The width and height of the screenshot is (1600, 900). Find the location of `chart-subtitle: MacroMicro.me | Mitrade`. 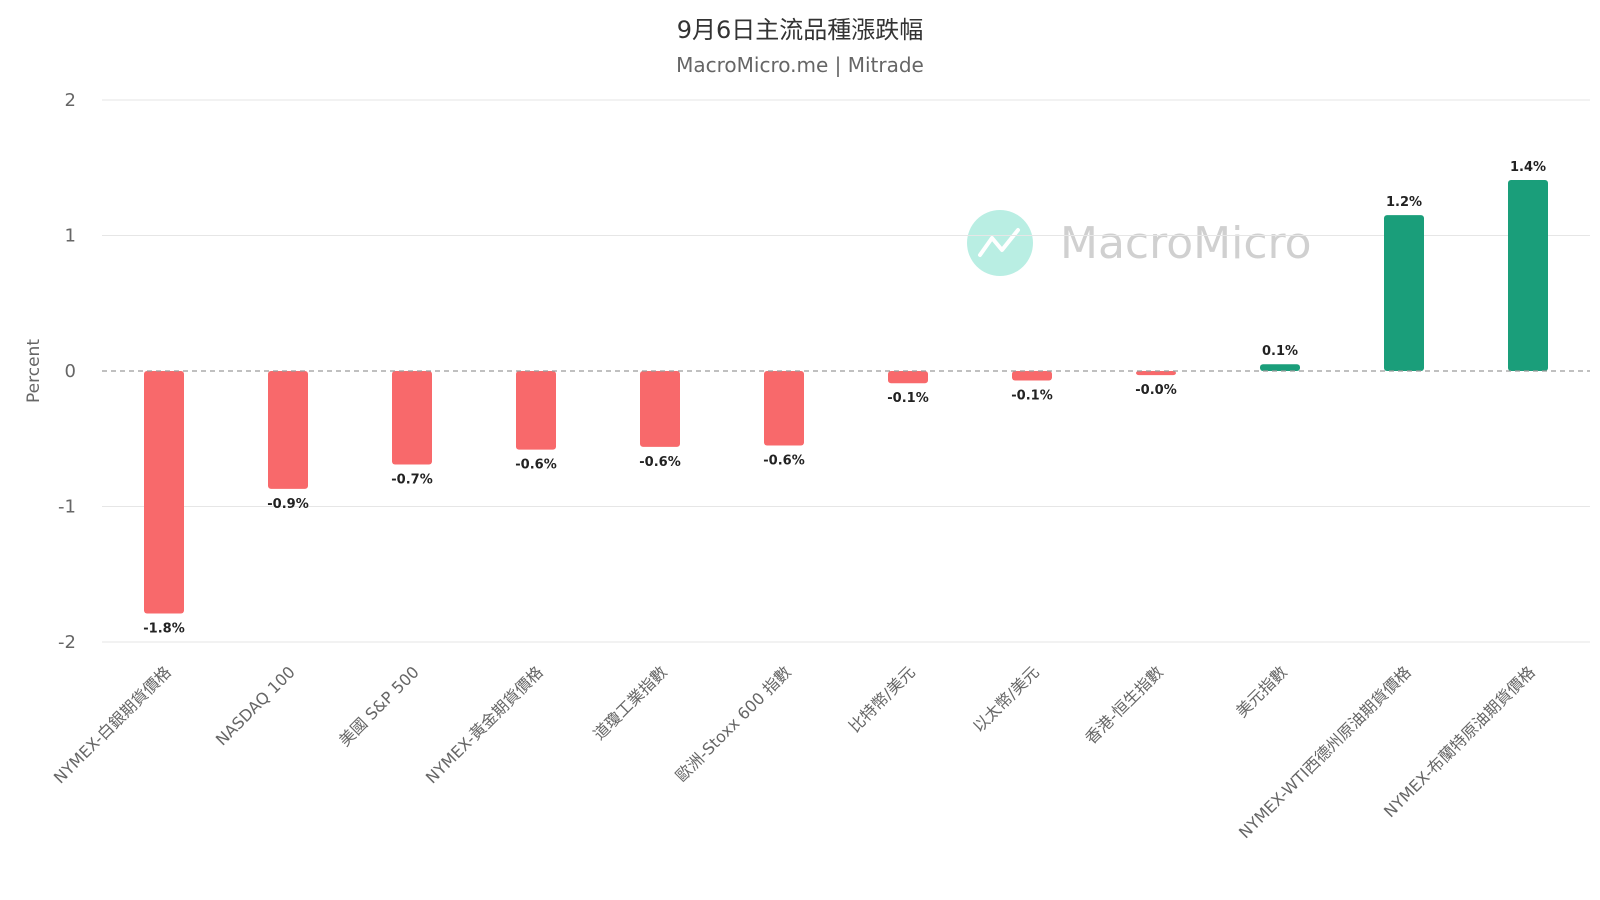

chart-subtitle: MacroMicro.me | Mitrade is located at coordinates (800, 65).